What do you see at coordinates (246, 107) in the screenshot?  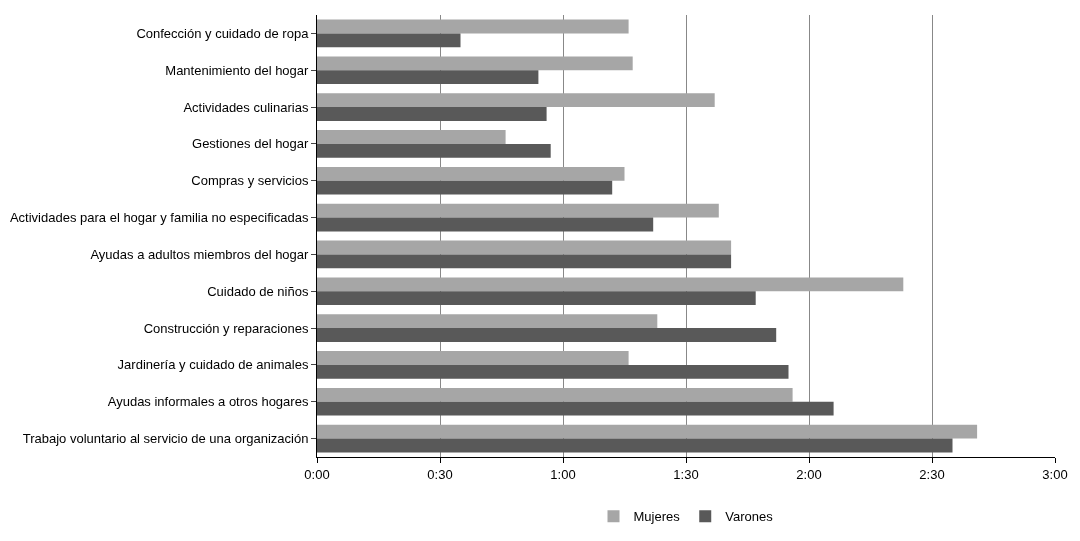 I see `y-tick-label: Actividades culinarias` at bounding box center [246, 107].